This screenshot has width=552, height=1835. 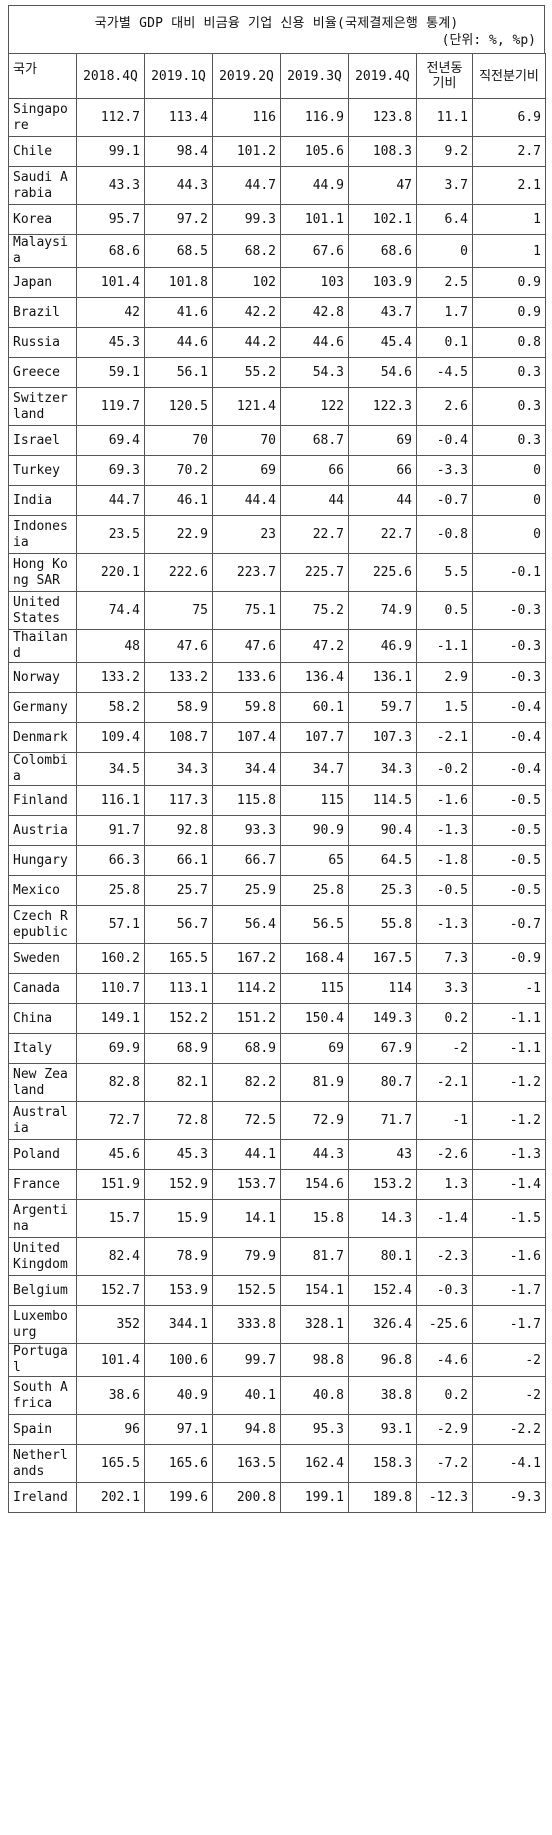 What do you see at coordinates (110, 1324) in the screenshot?
I see `value-2018q4-cell: 352` at bounding box center [110, 1324].